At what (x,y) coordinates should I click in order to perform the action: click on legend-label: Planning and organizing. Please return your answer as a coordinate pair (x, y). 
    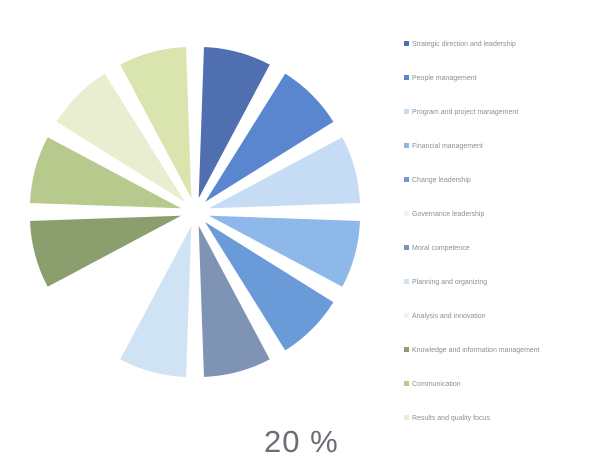
    Looking at the image, I should click on (450, 282).